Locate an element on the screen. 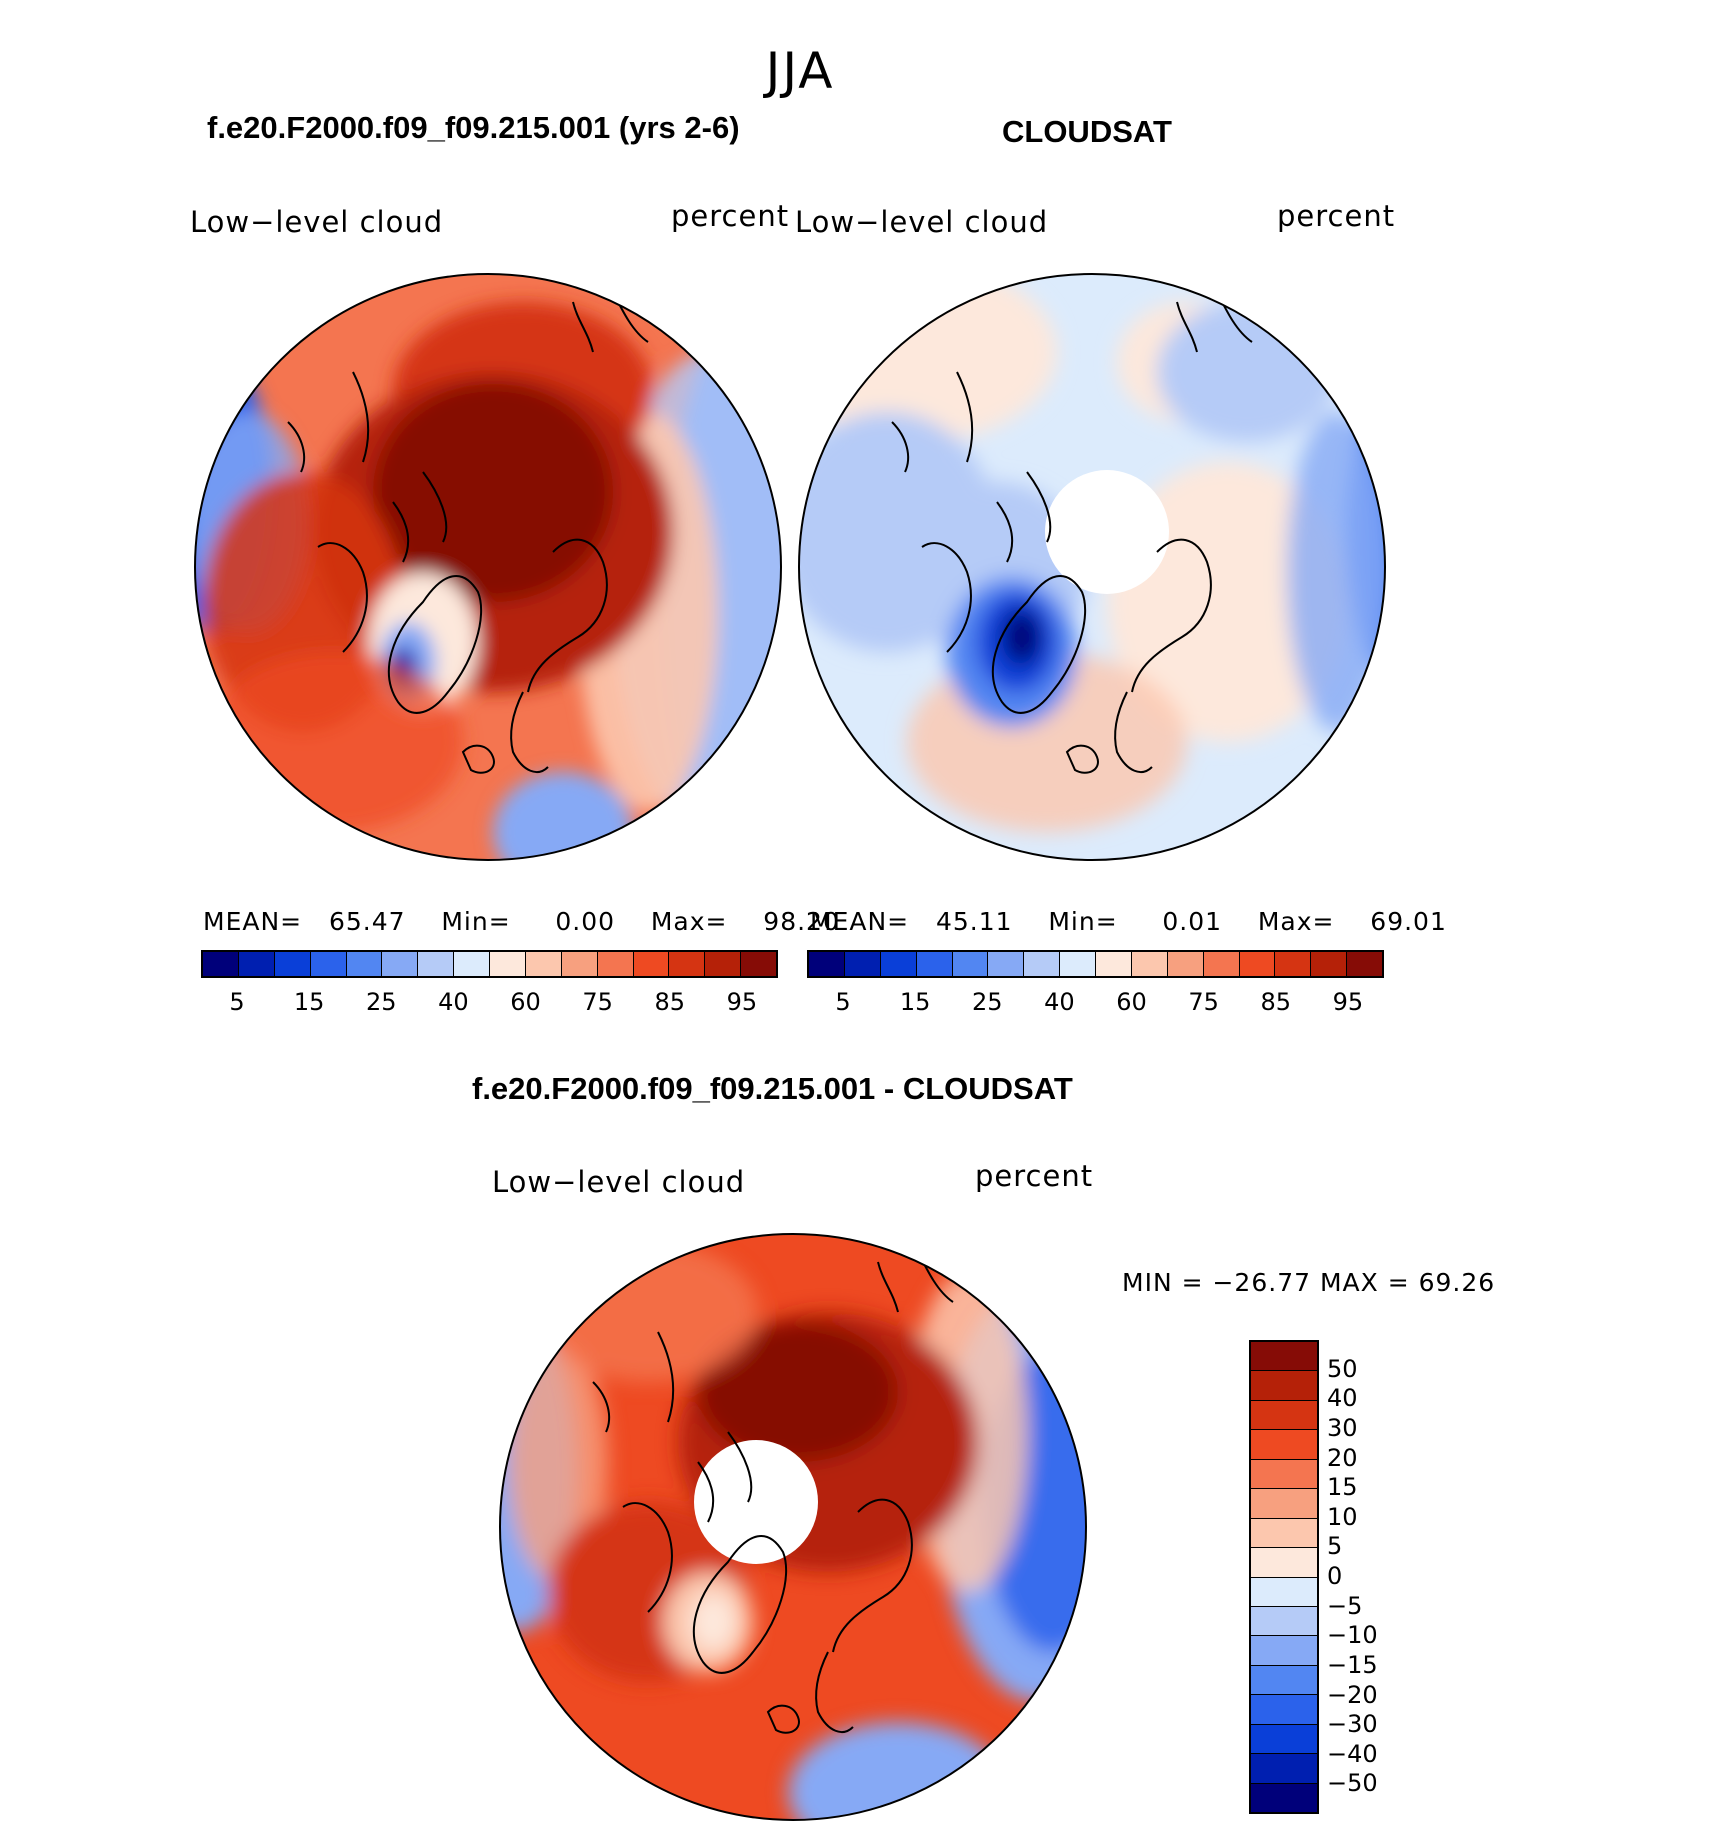  cloudsat-units-label: percent is located at coordinates (1336, 216).